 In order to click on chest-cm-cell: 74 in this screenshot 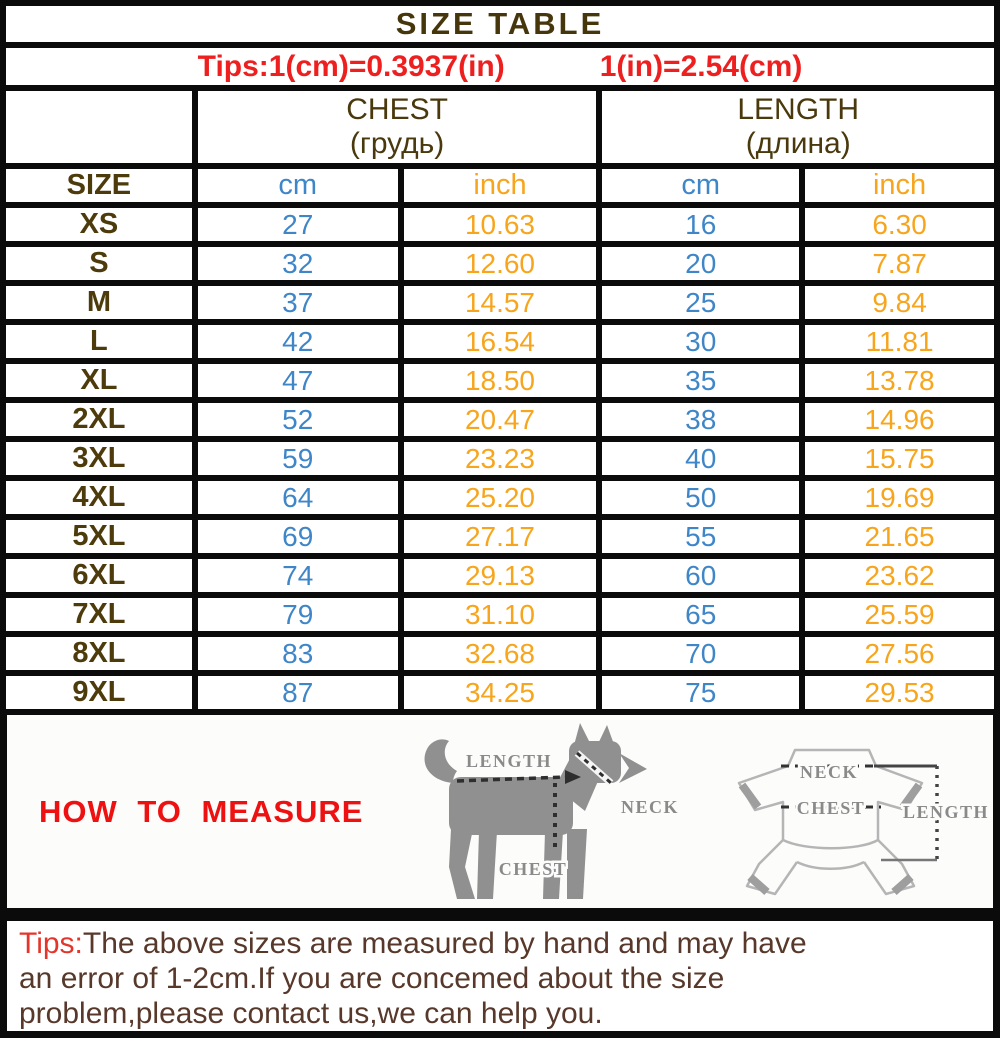, I will do `click(297, 575)`.